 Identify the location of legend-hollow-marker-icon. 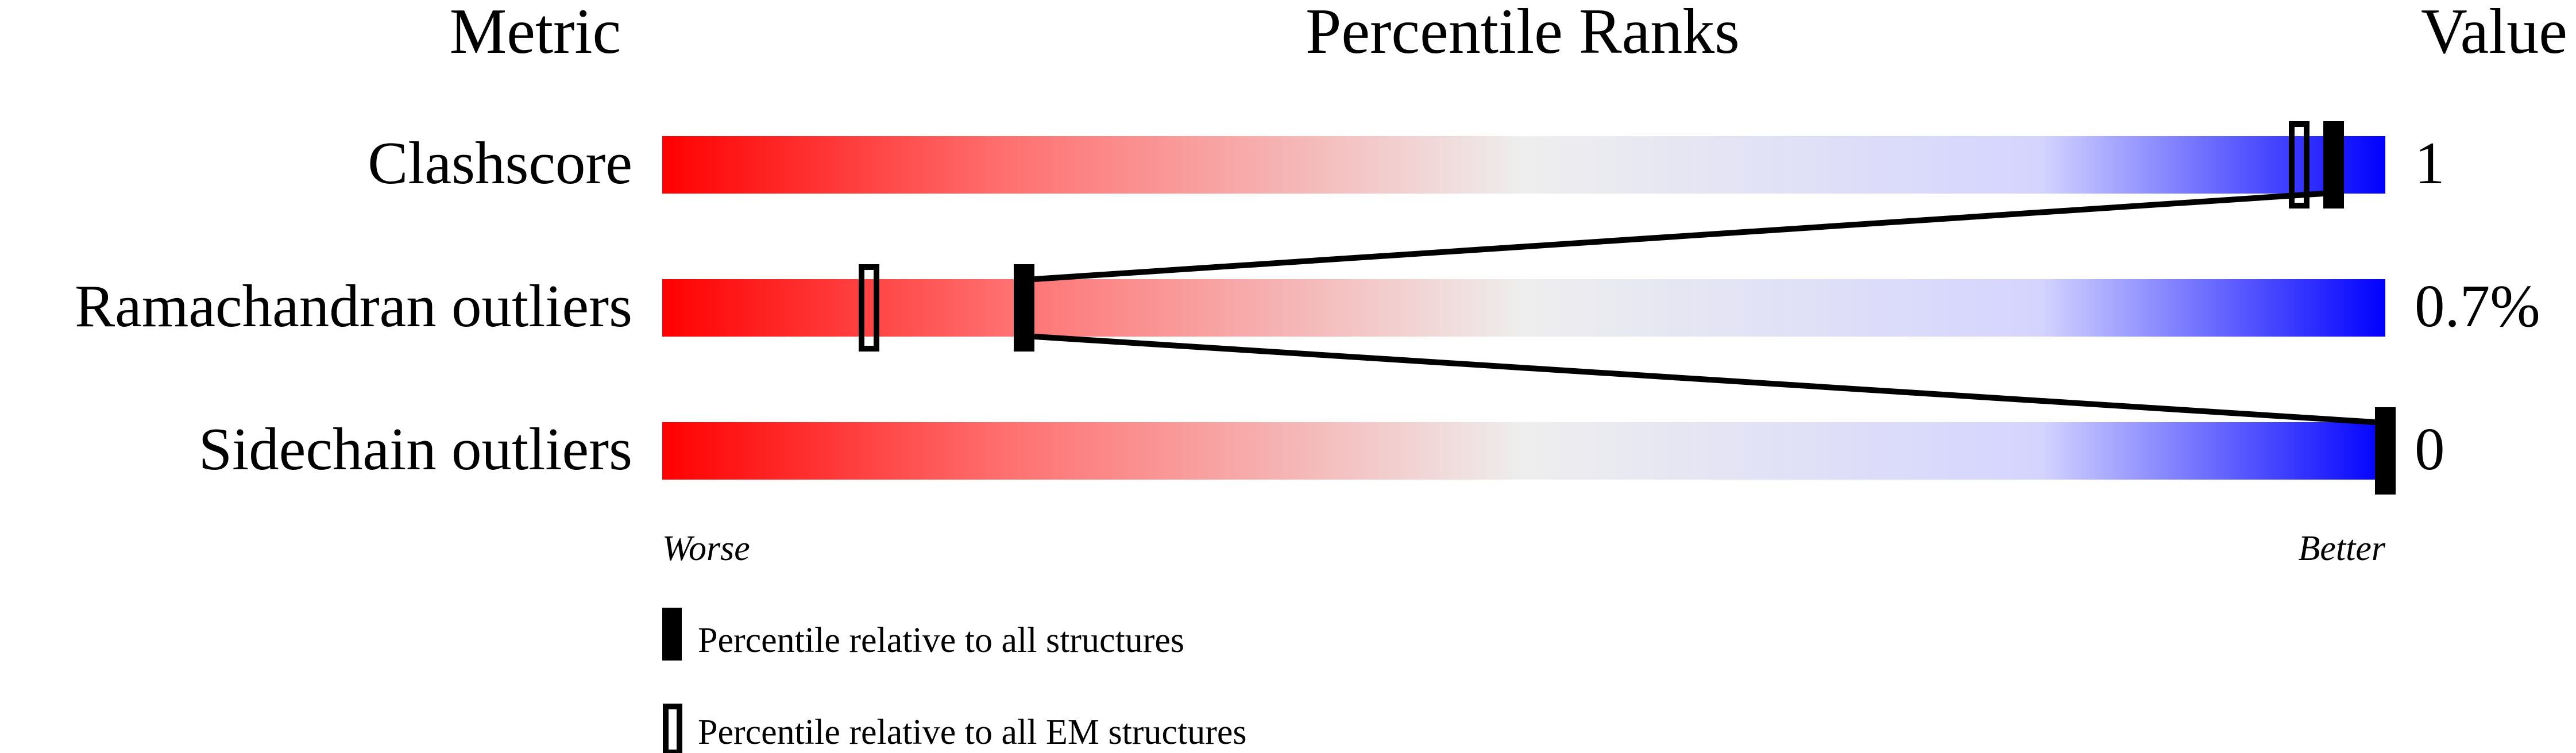
(672, 729).